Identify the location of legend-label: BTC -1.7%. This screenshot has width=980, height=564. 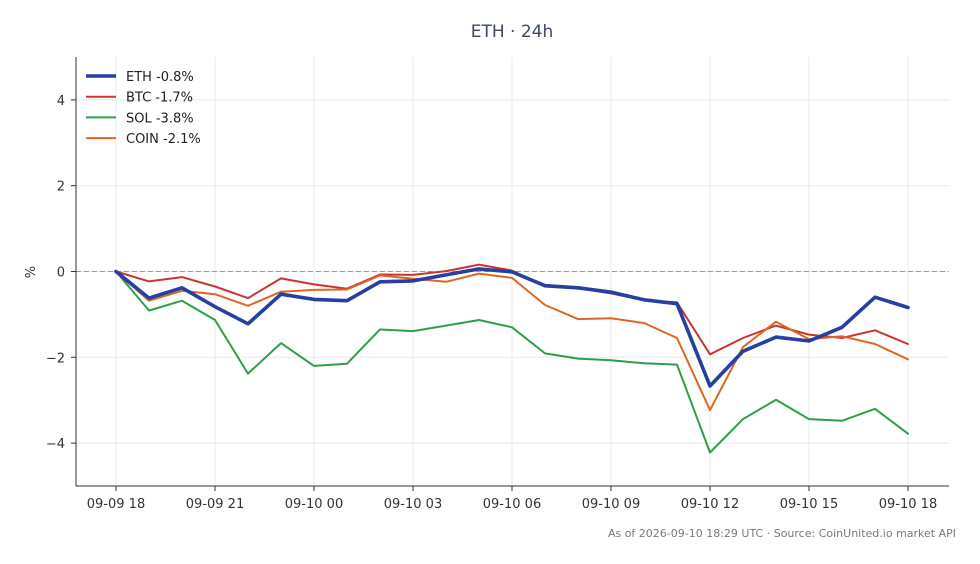
(159, 98).